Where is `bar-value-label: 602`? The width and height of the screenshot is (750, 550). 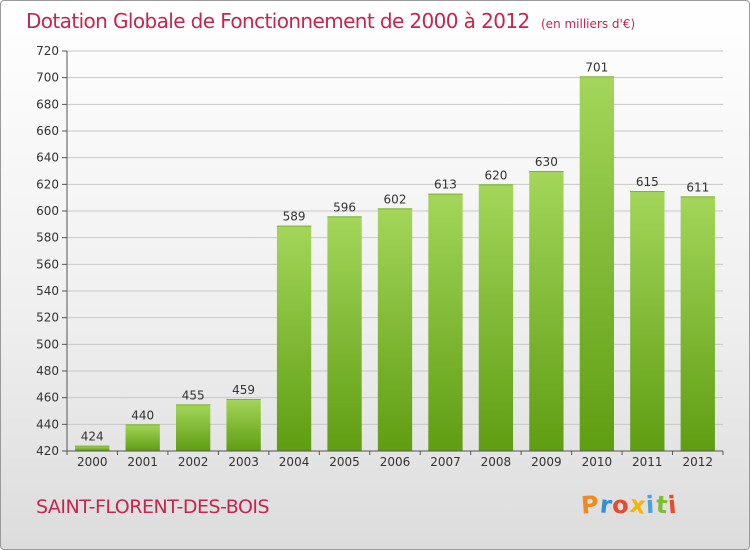 bar-value-label: 602 is located at coordinates (395, 199).